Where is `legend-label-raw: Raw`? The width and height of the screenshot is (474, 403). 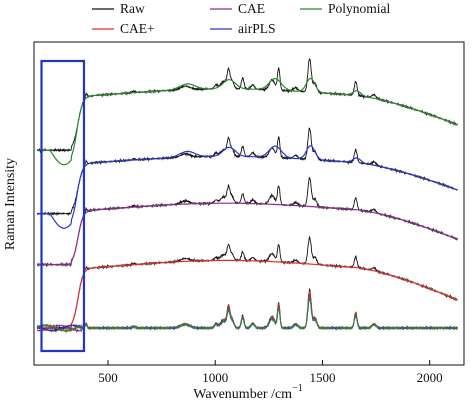
legend-label-raw: Raw is located at coordinates (132, 8).